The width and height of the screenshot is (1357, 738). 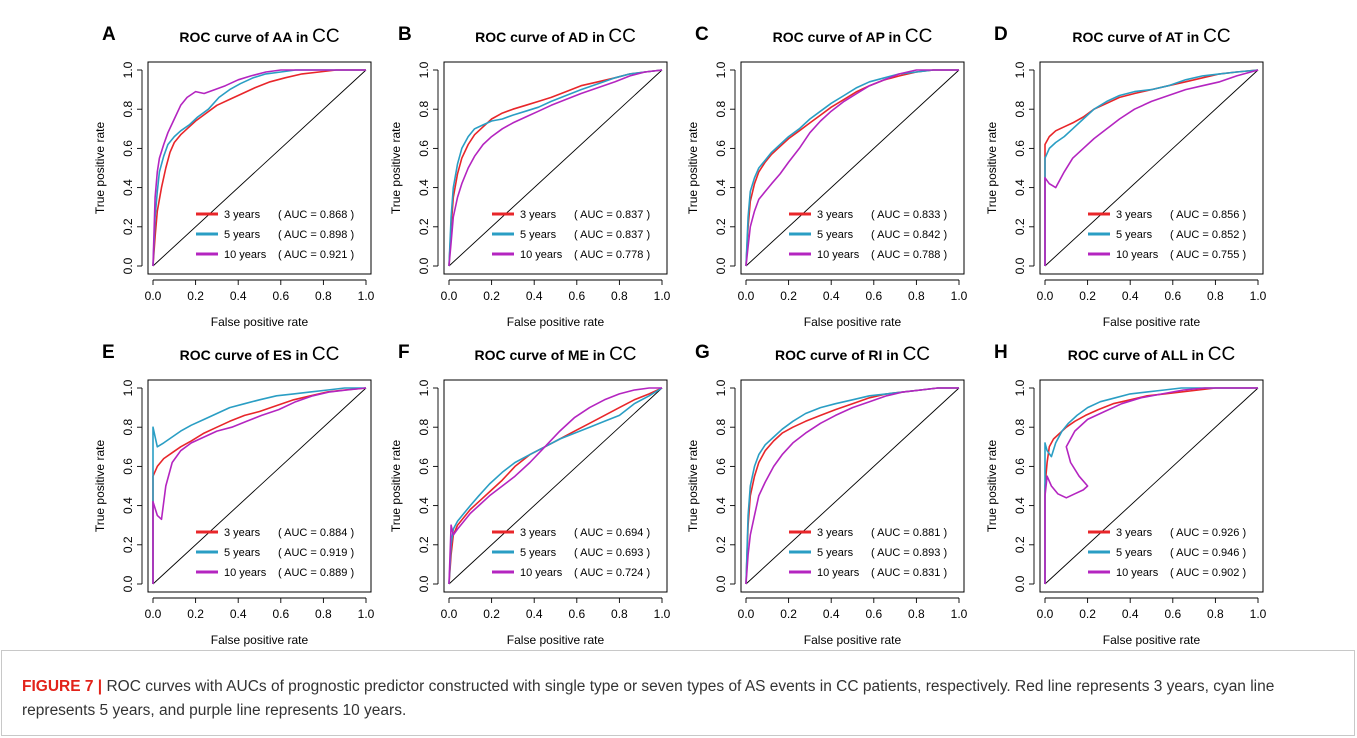 I want to click on panel-title-main: ROC curve of ME in, so click(x=541, y=355).